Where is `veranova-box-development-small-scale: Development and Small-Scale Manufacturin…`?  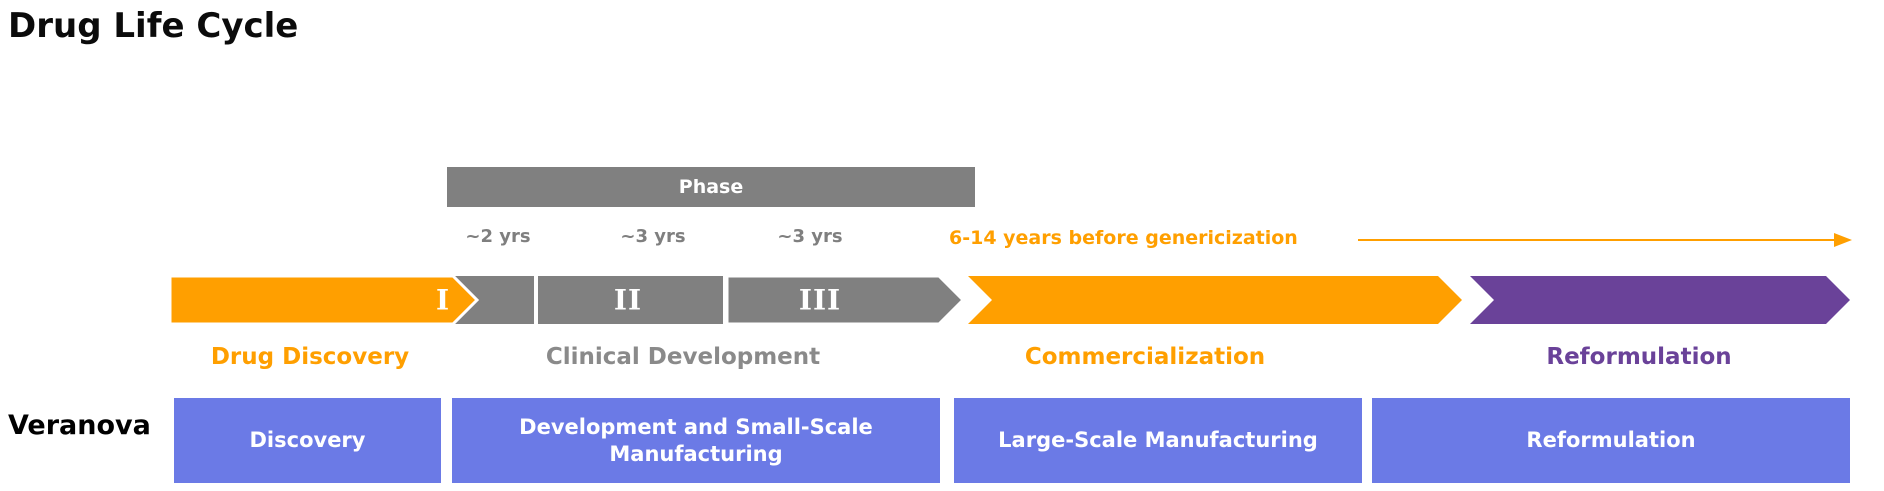 veranova-box-development-small-scale: Development and Small-Scale Manufacturin… is located at coordinates (696, 440).